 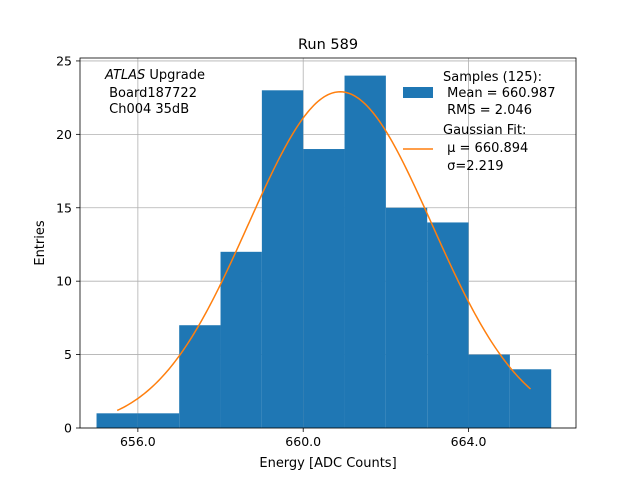 I want to click on legend-samples-line-1: Samples (125):, so click(x=492, y=77).